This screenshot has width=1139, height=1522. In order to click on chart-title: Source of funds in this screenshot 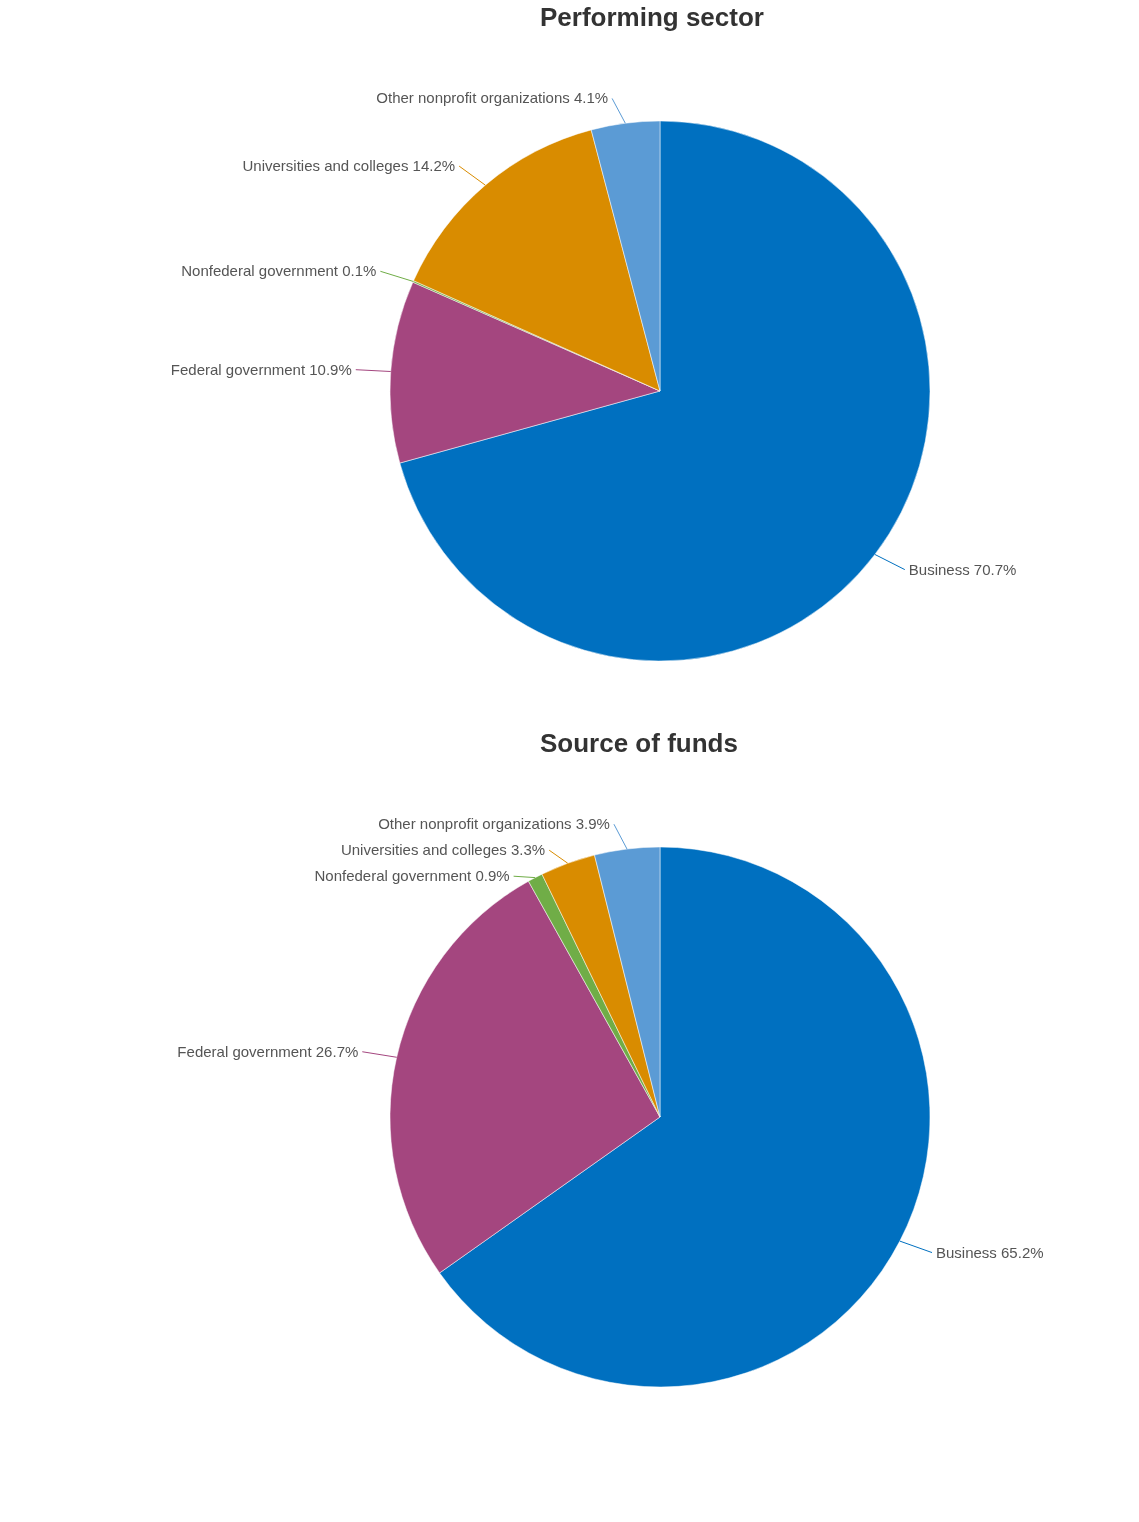, I will do `click(639, 743)`.